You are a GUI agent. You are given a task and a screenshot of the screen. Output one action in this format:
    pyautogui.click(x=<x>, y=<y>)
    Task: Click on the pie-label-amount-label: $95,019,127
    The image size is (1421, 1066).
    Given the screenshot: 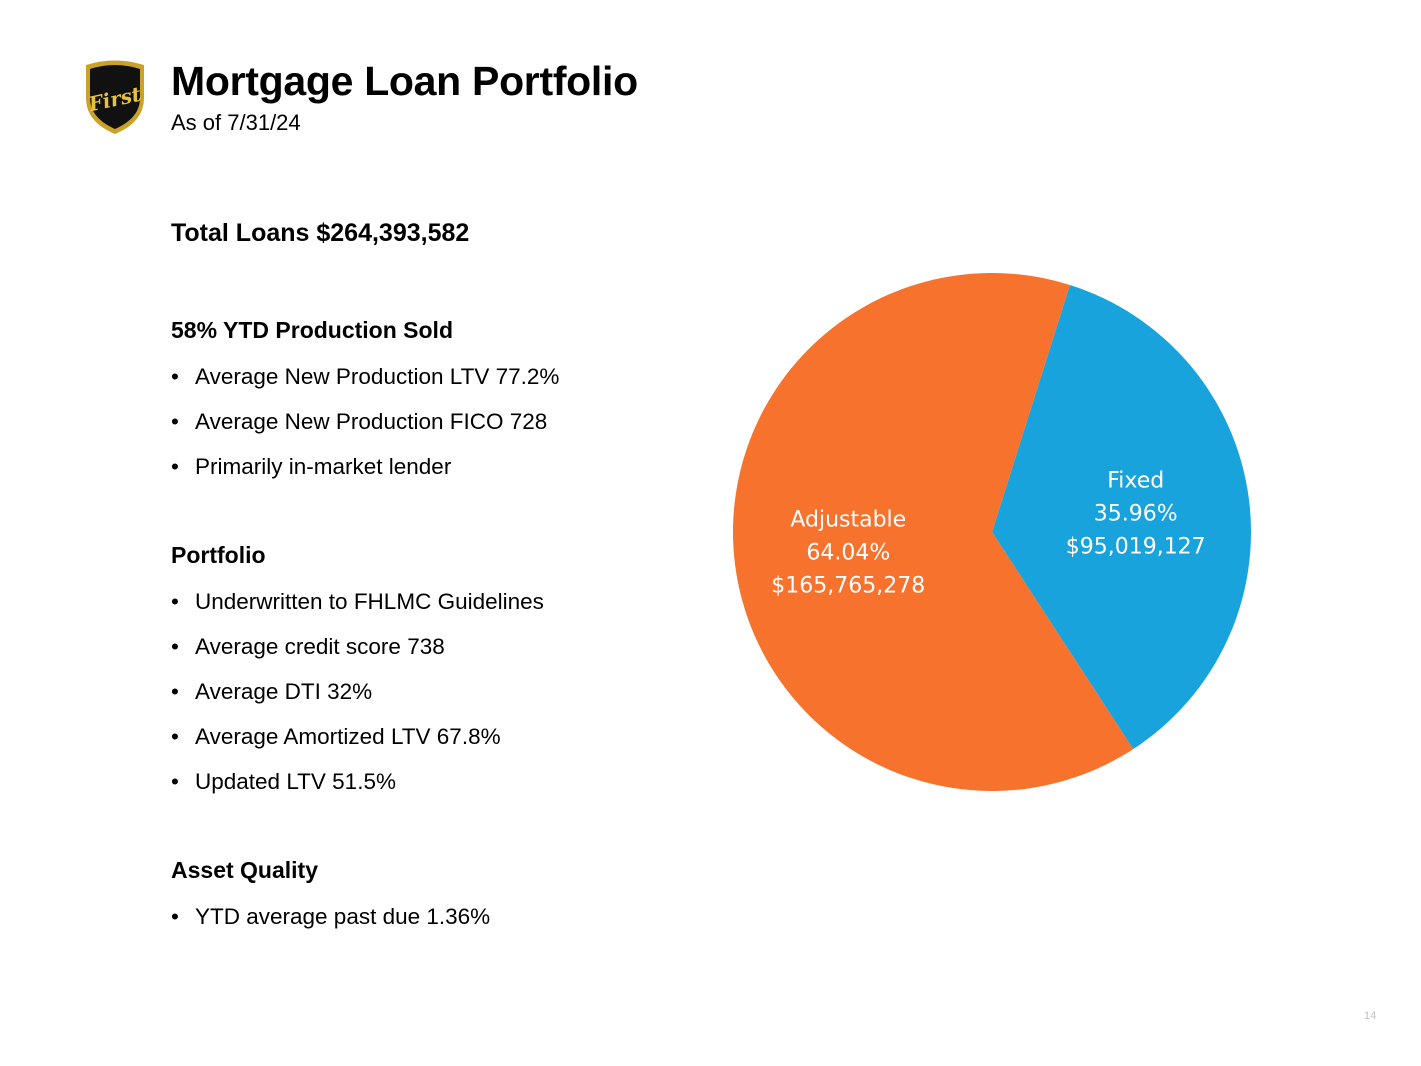 What is the action you would take?
    pyautogui.click(x=1136, y=546)
    